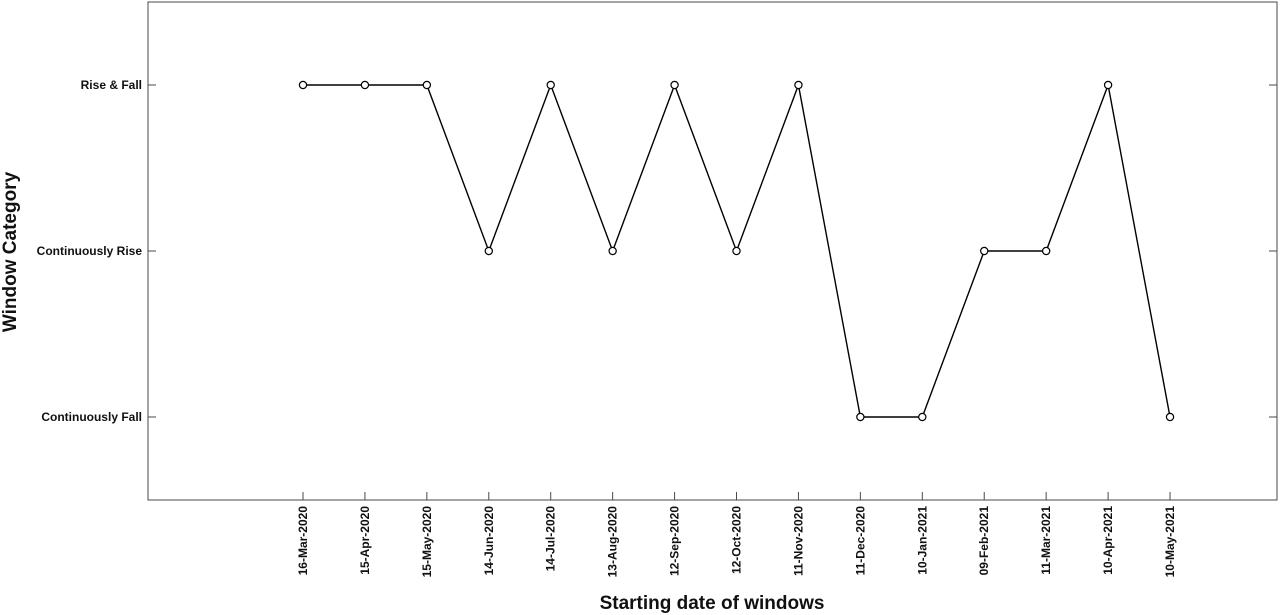  Describe the element at coordinates (712, 603) in the screenshot. I see `x-axis-title: Starting date of windows` at that location.